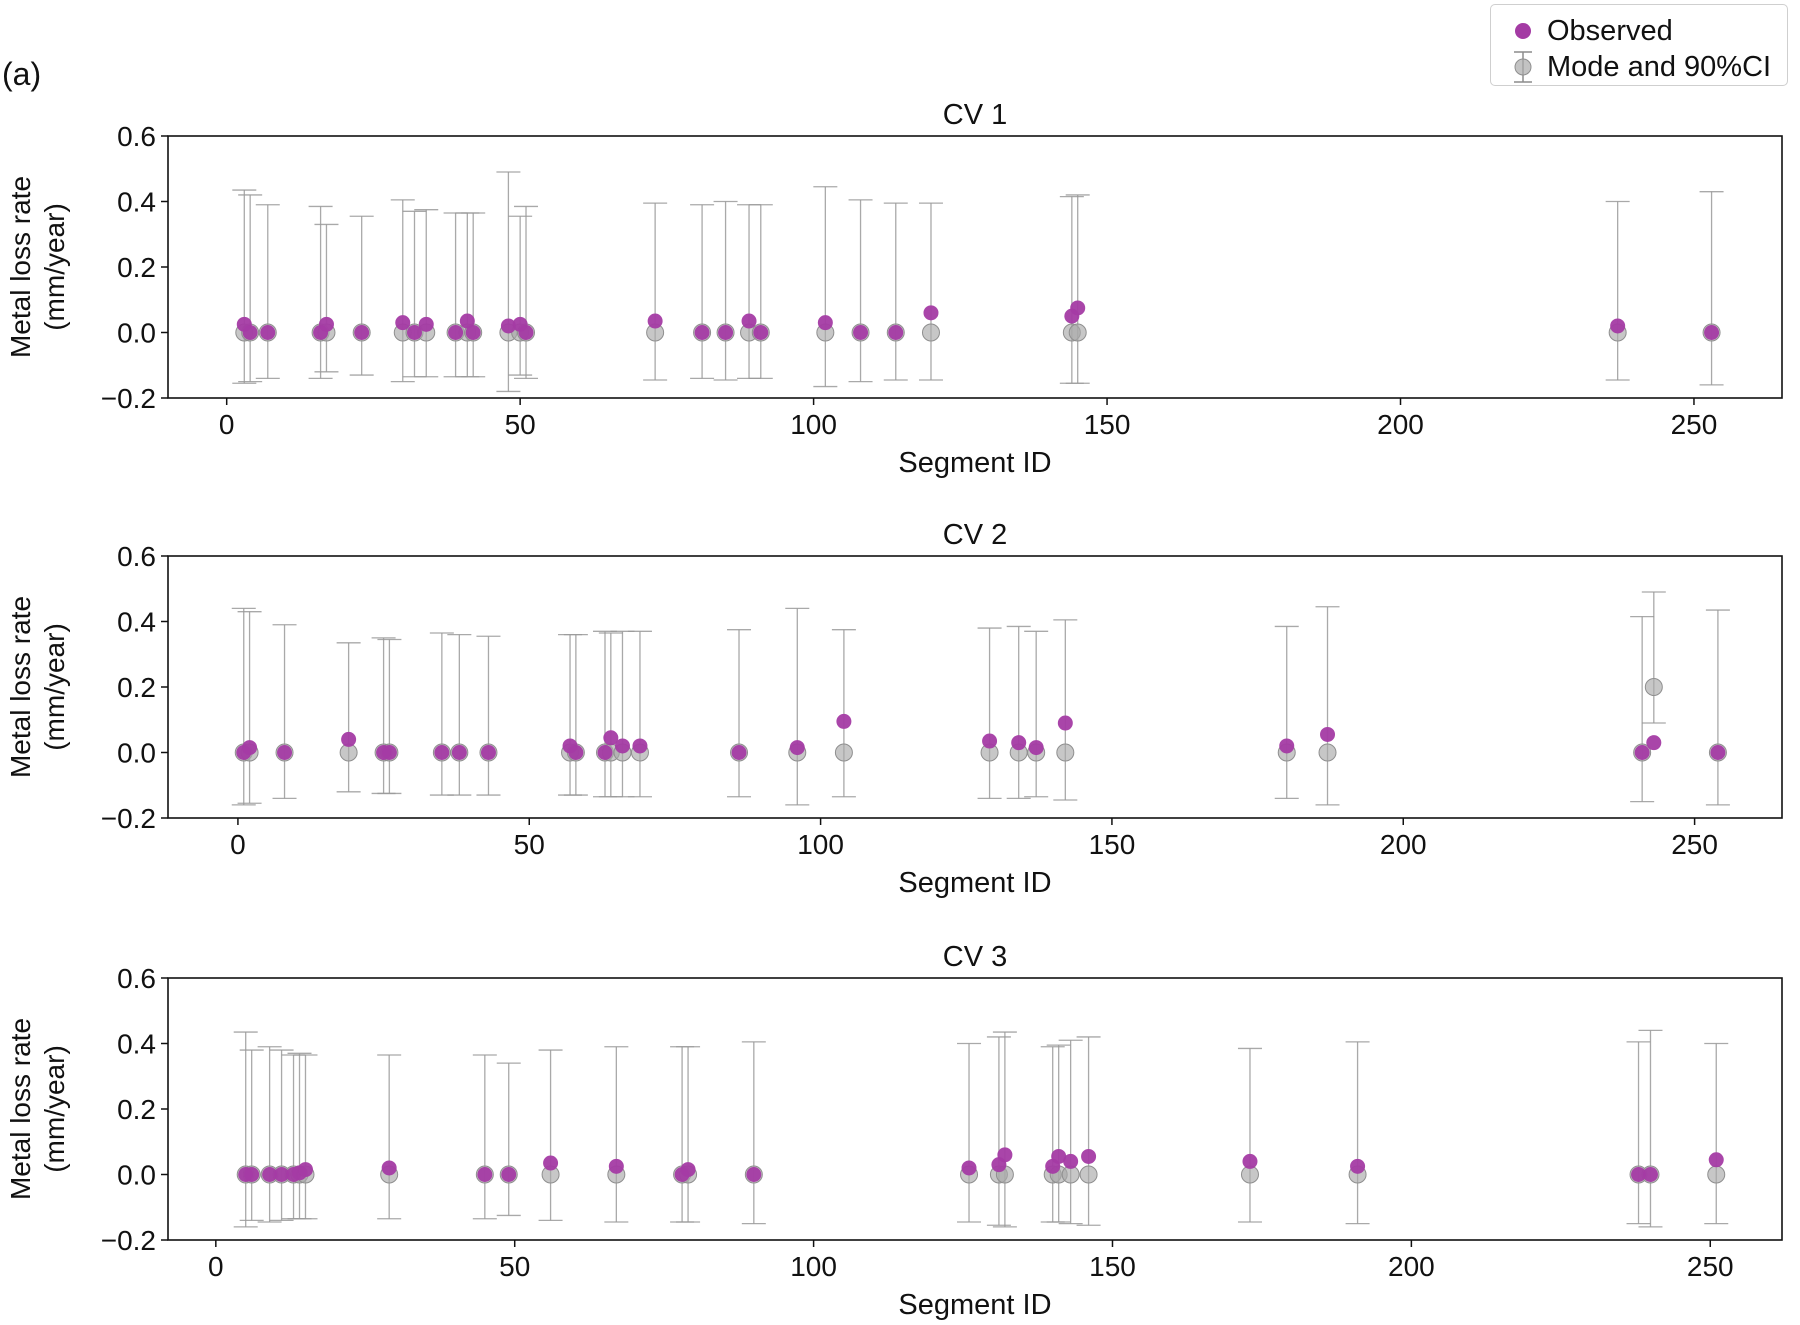 This screenshot has width=1800, height=1325. Describe the element at coordinates (128, 1240) in the screenshot. I see `y-tick-label: −0.2` at that location.